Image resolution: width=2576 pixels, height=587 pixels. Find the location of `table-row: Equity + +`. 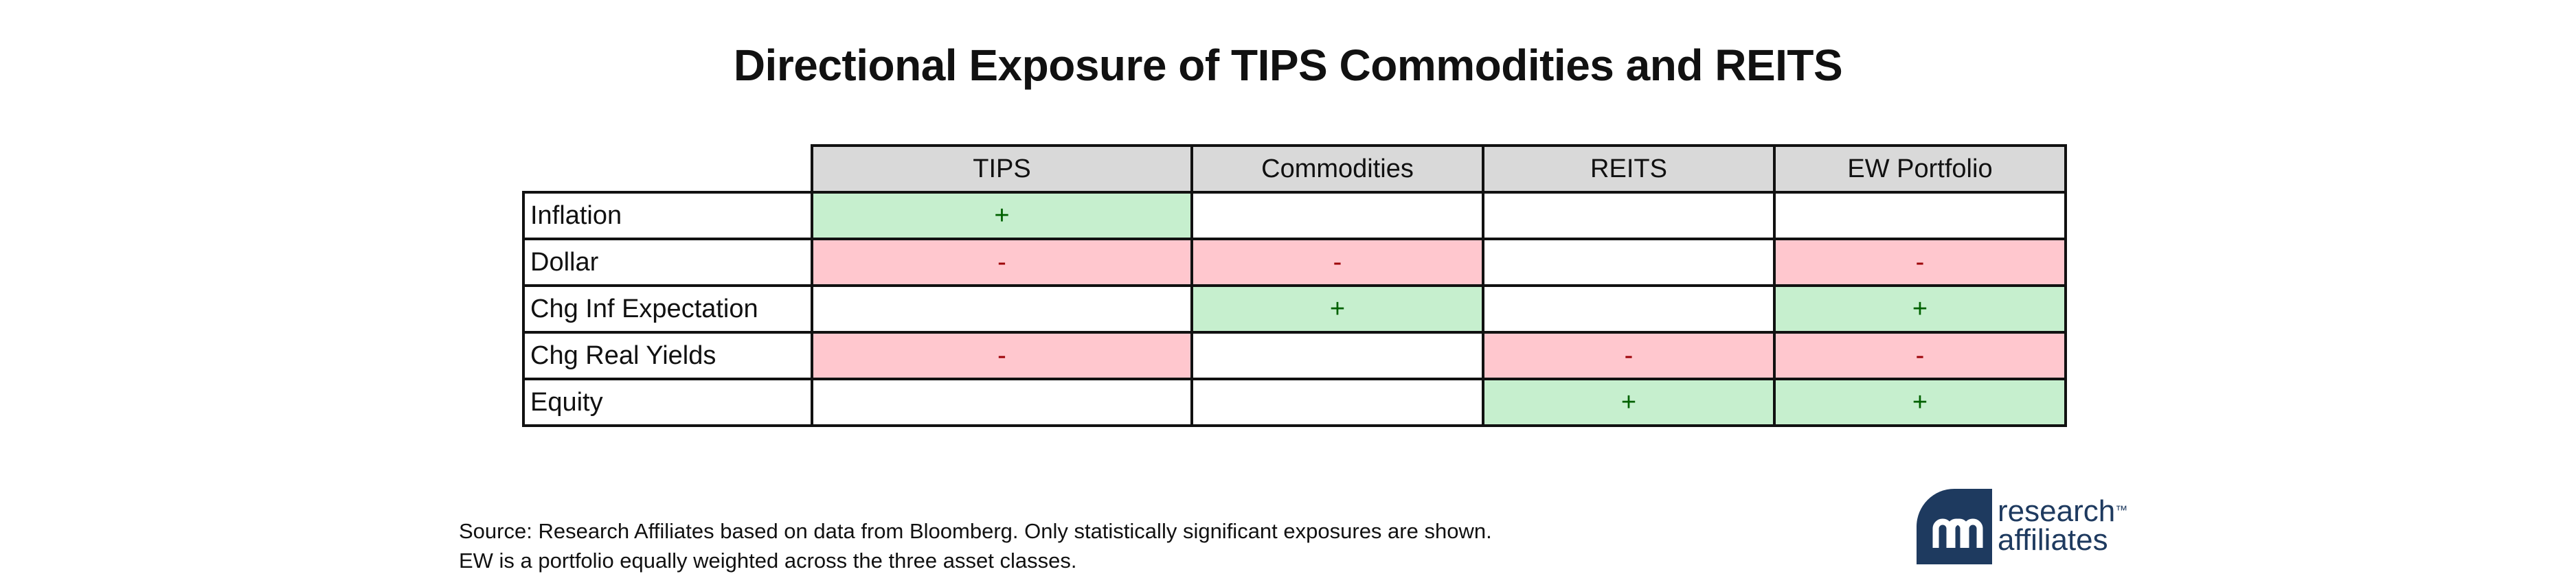

table-row: Equity + + is located at coordinates (1294, 402).